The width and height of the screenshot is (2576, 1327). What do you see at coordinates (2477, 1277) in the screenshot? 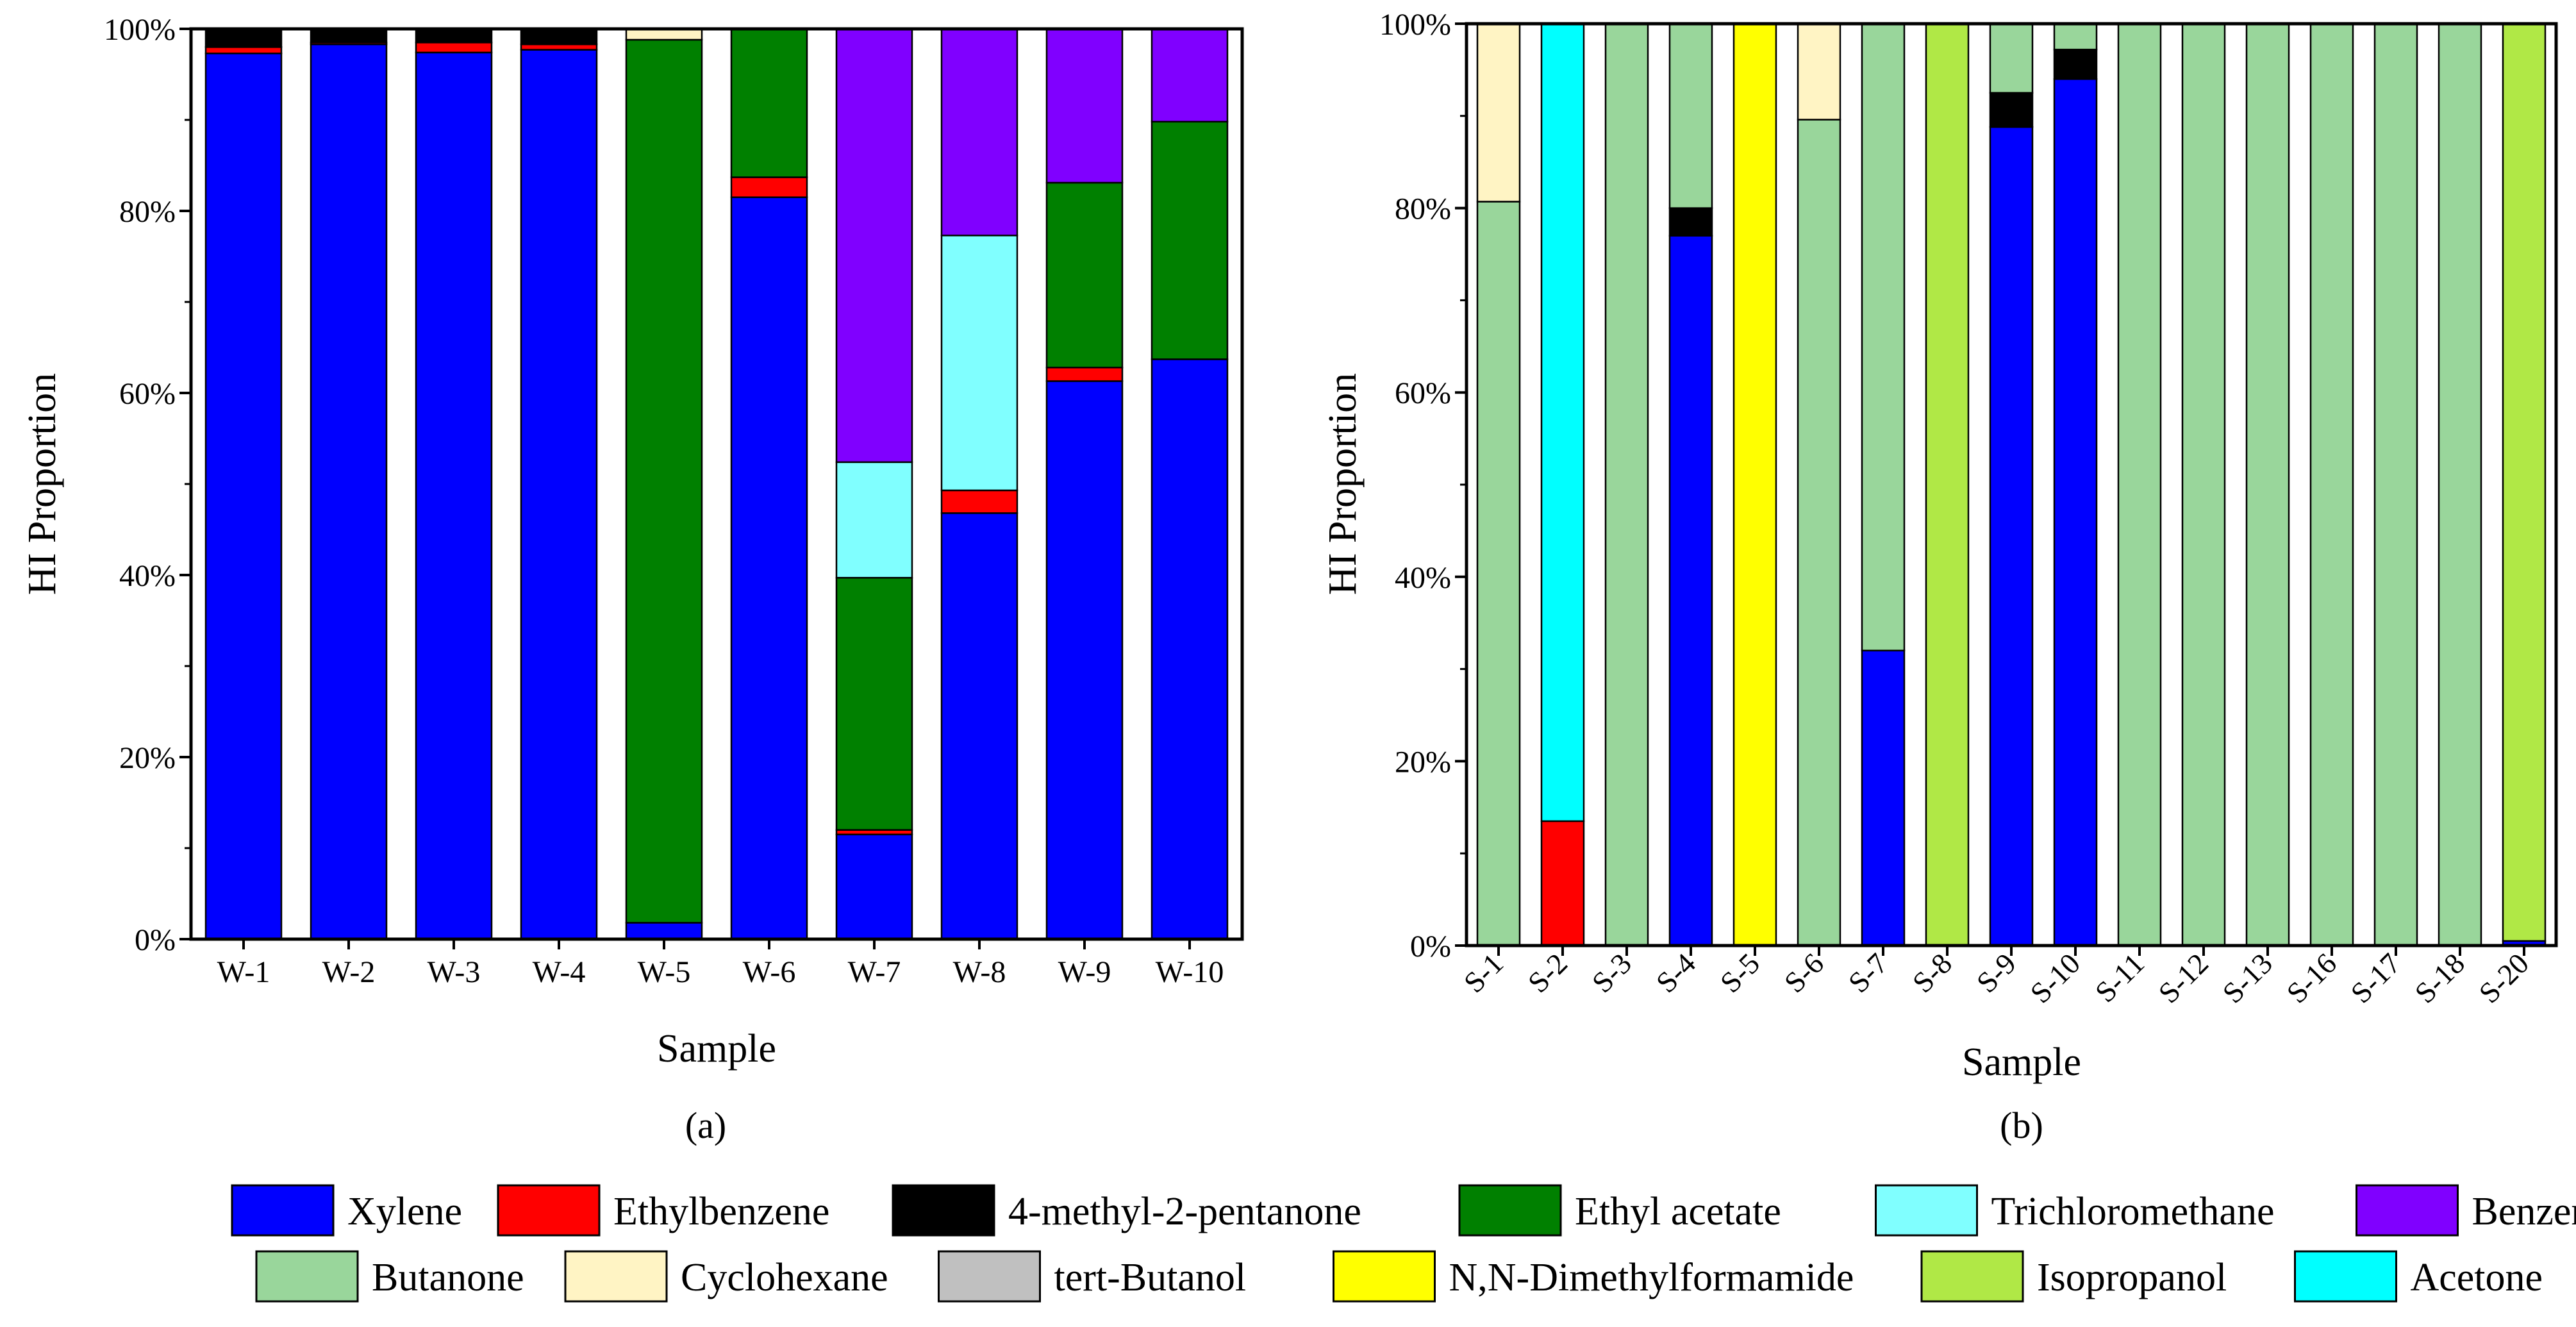
I see `legend-label-acetone: Acetone` at bounding box center [2477, 1277].